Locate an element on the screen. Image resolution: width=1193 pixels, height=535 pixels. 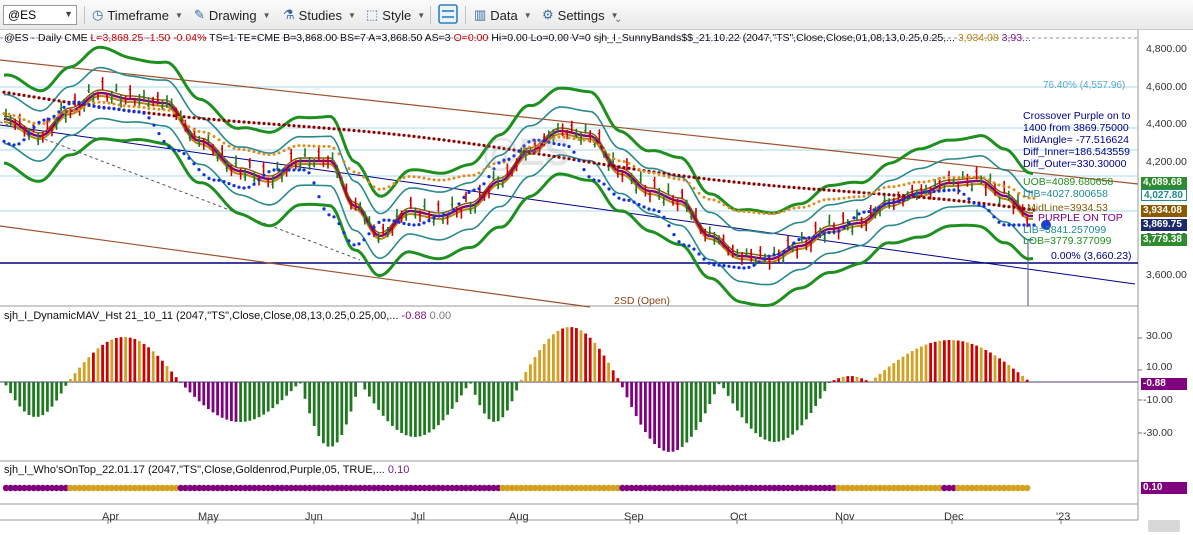
month-label: Aug is located at coordinates (519, 517).